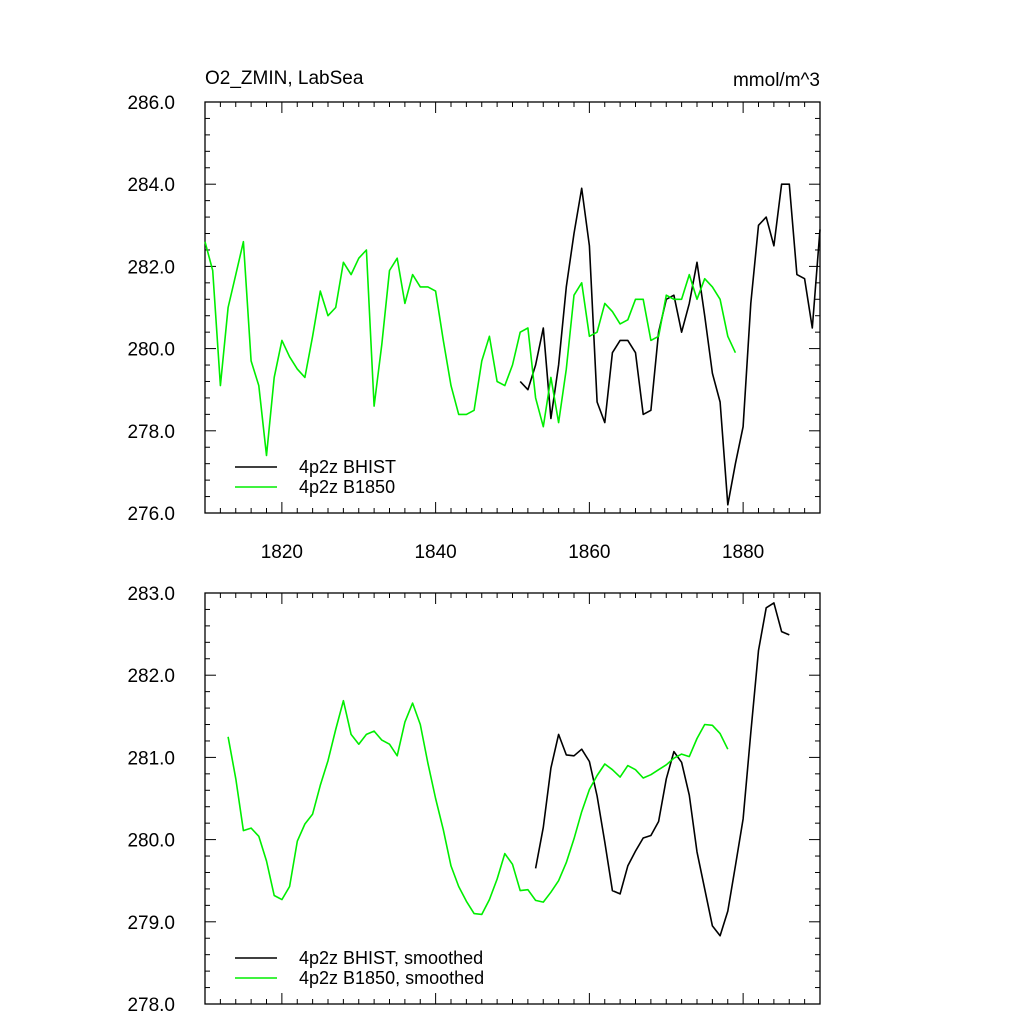 The width and height of the screenshot is (1024, 1024). What do you see at coordinates (435, 552) in the screenshot?
I see `x-tick-label: 1840` at bounding box center [435, 552].